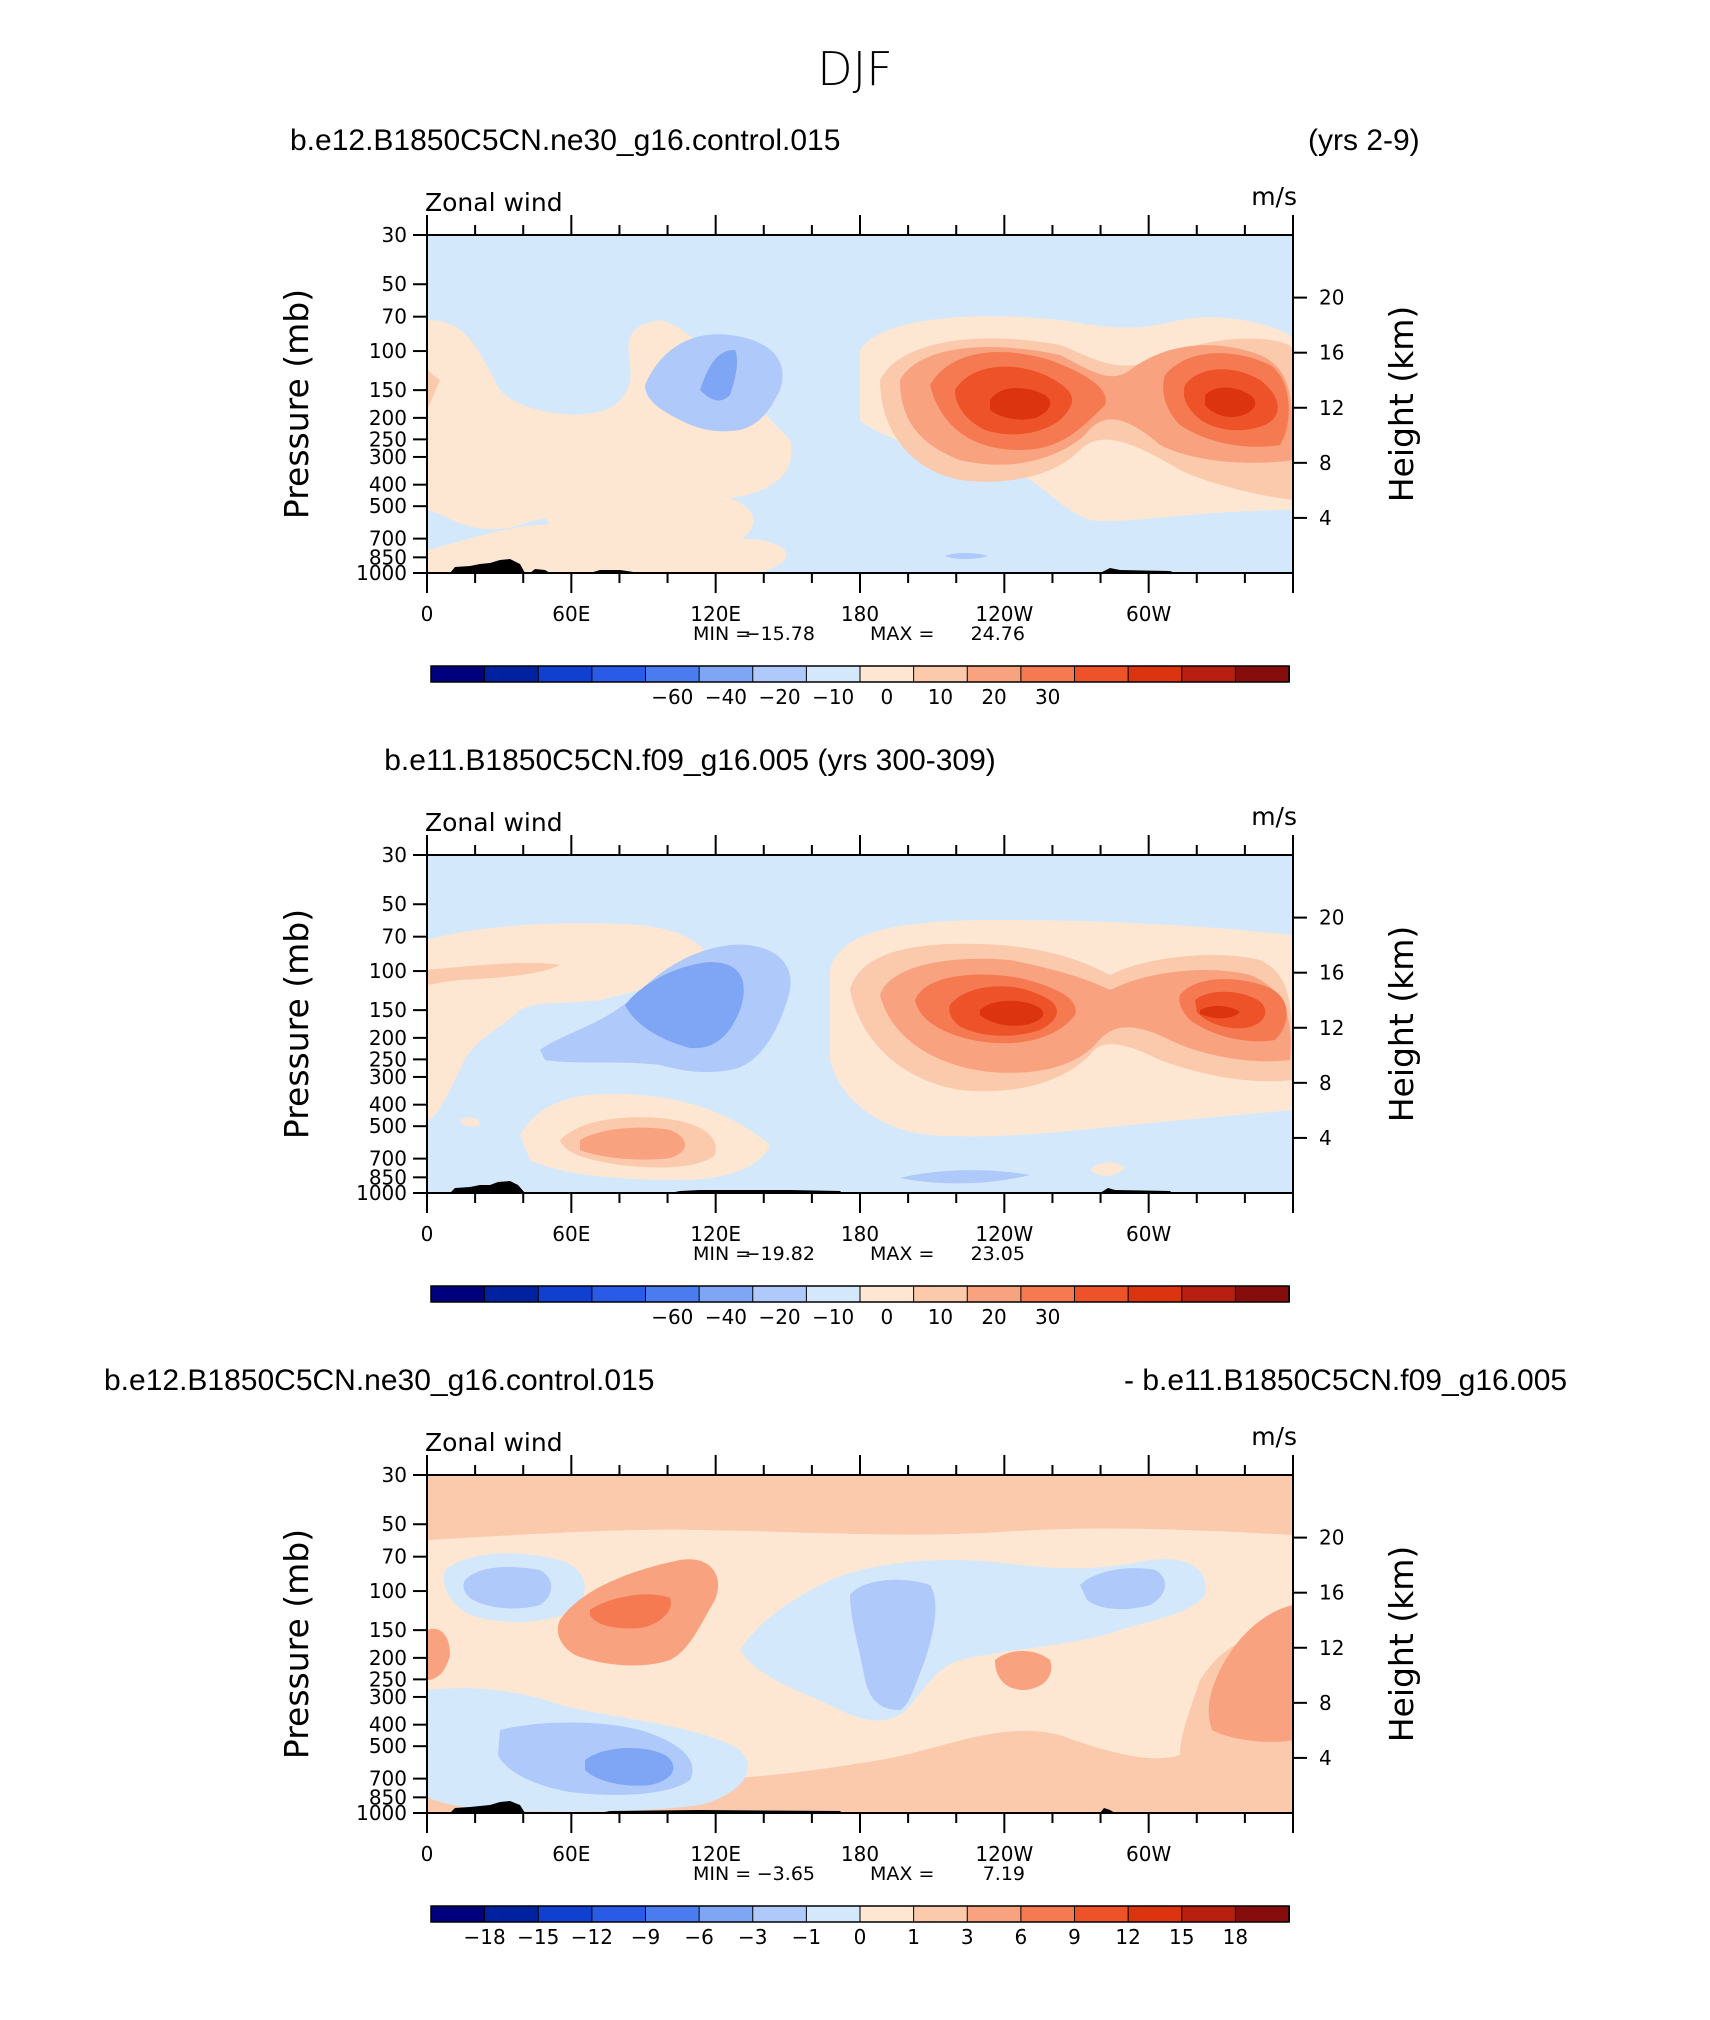 This screenshot has width=1710, height=2020. I want to click on colorbar-label: 10, so click(940, 1317).